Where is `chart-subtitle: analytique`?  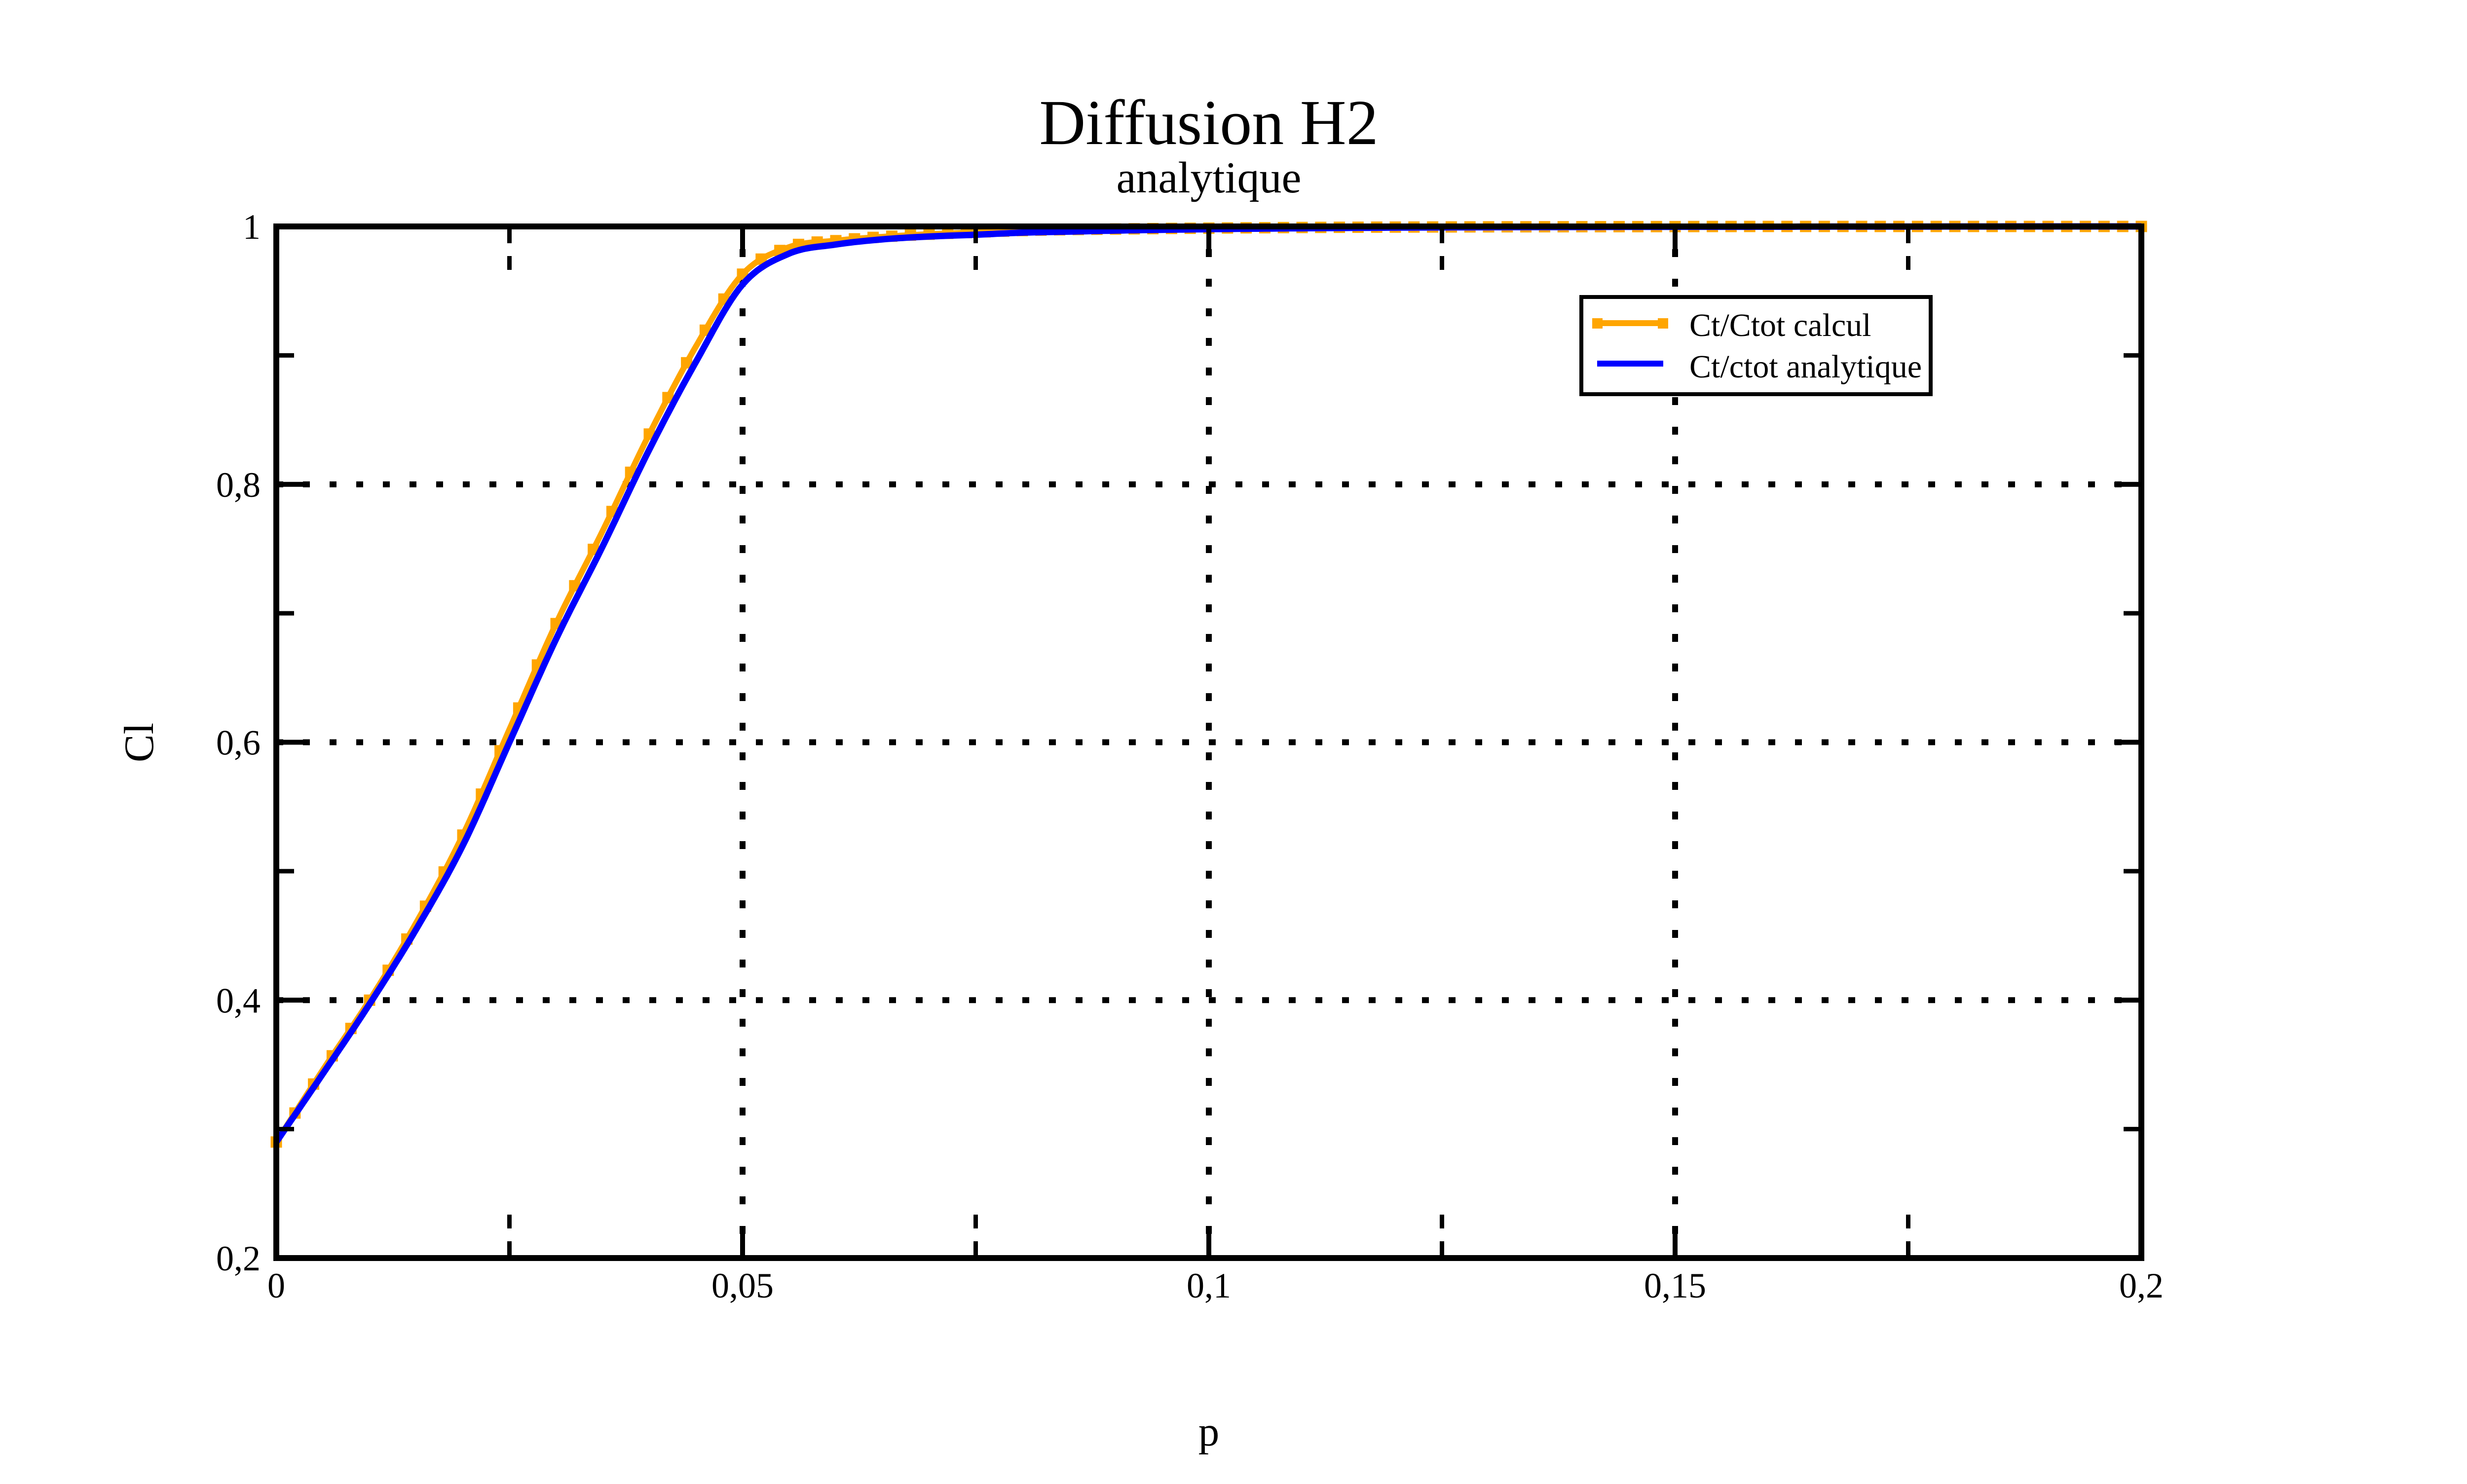 chart-subtitle: analytique is located at coordinates (1209, 177).